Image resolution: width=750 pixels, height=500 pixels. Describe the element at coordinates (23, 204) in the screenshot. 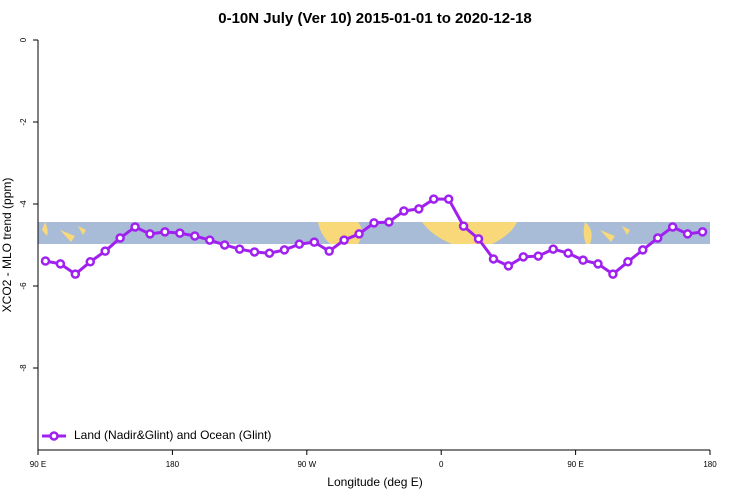

I see `y-tick-label: -4` at that location.